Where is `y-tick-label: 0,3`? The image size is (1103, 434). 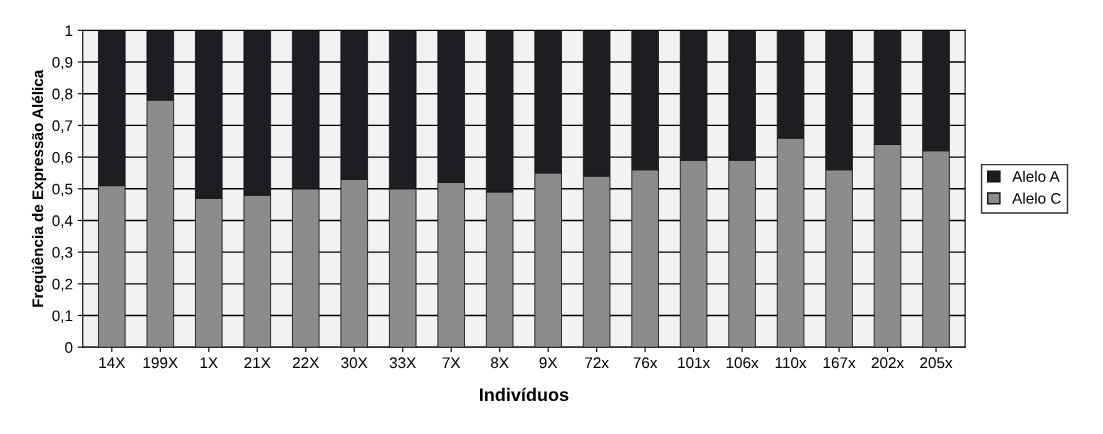 y-tick-label: 0,3 is located at coordinates (62, 253).